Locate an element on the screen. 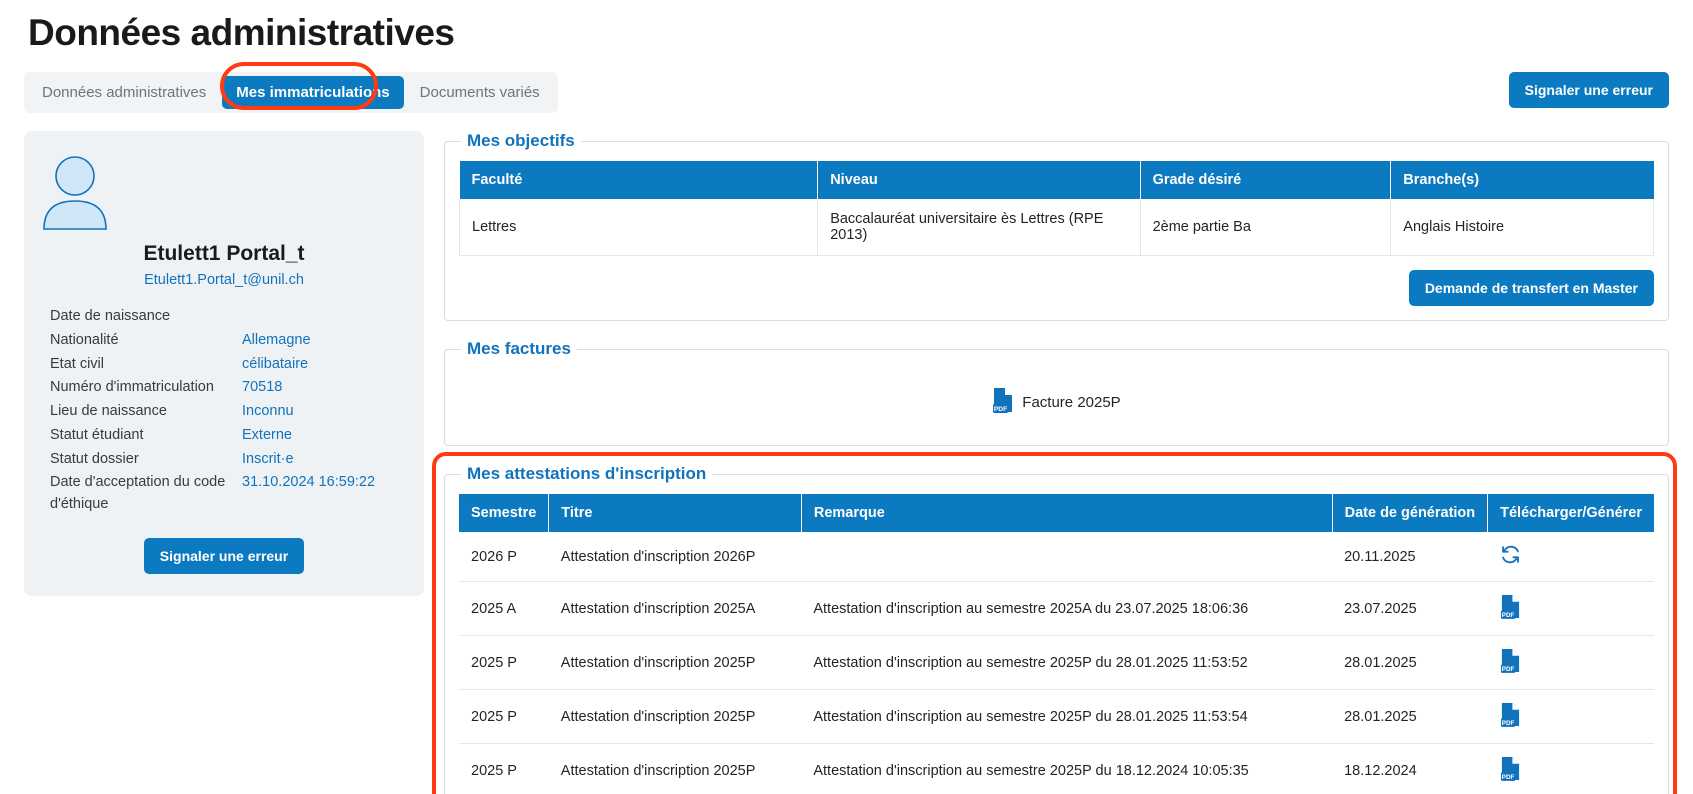  profile-value-file-status: Inscrit·e is located at coordinates (268, 458).